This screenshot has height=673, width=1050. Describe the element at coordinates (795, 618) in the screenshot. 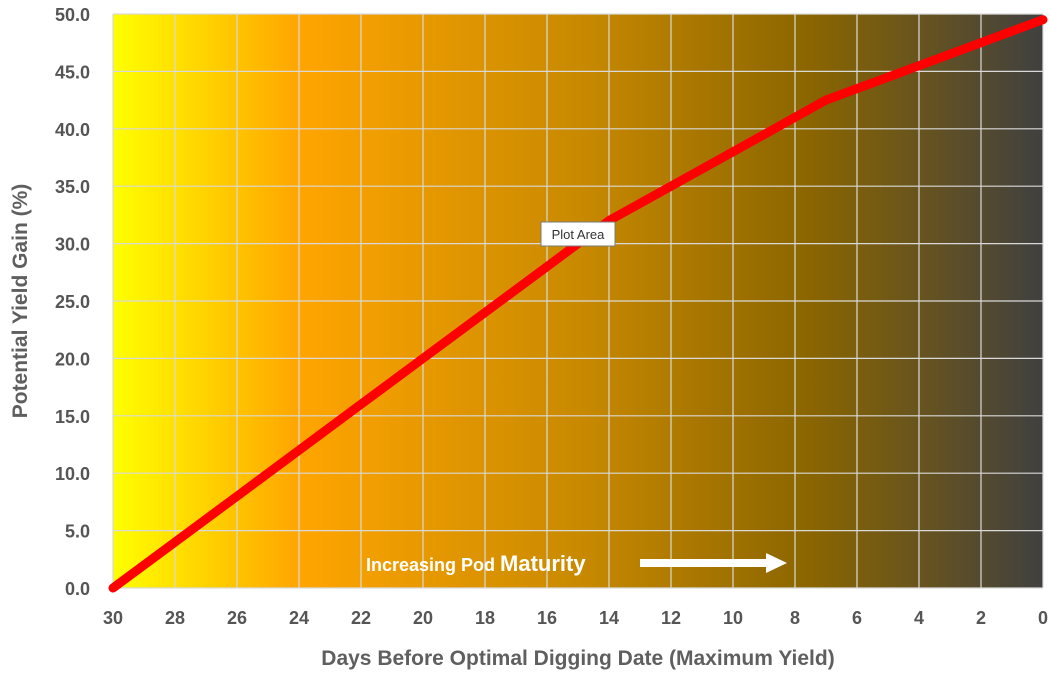

I see `x-tick-label: 8` at that location.